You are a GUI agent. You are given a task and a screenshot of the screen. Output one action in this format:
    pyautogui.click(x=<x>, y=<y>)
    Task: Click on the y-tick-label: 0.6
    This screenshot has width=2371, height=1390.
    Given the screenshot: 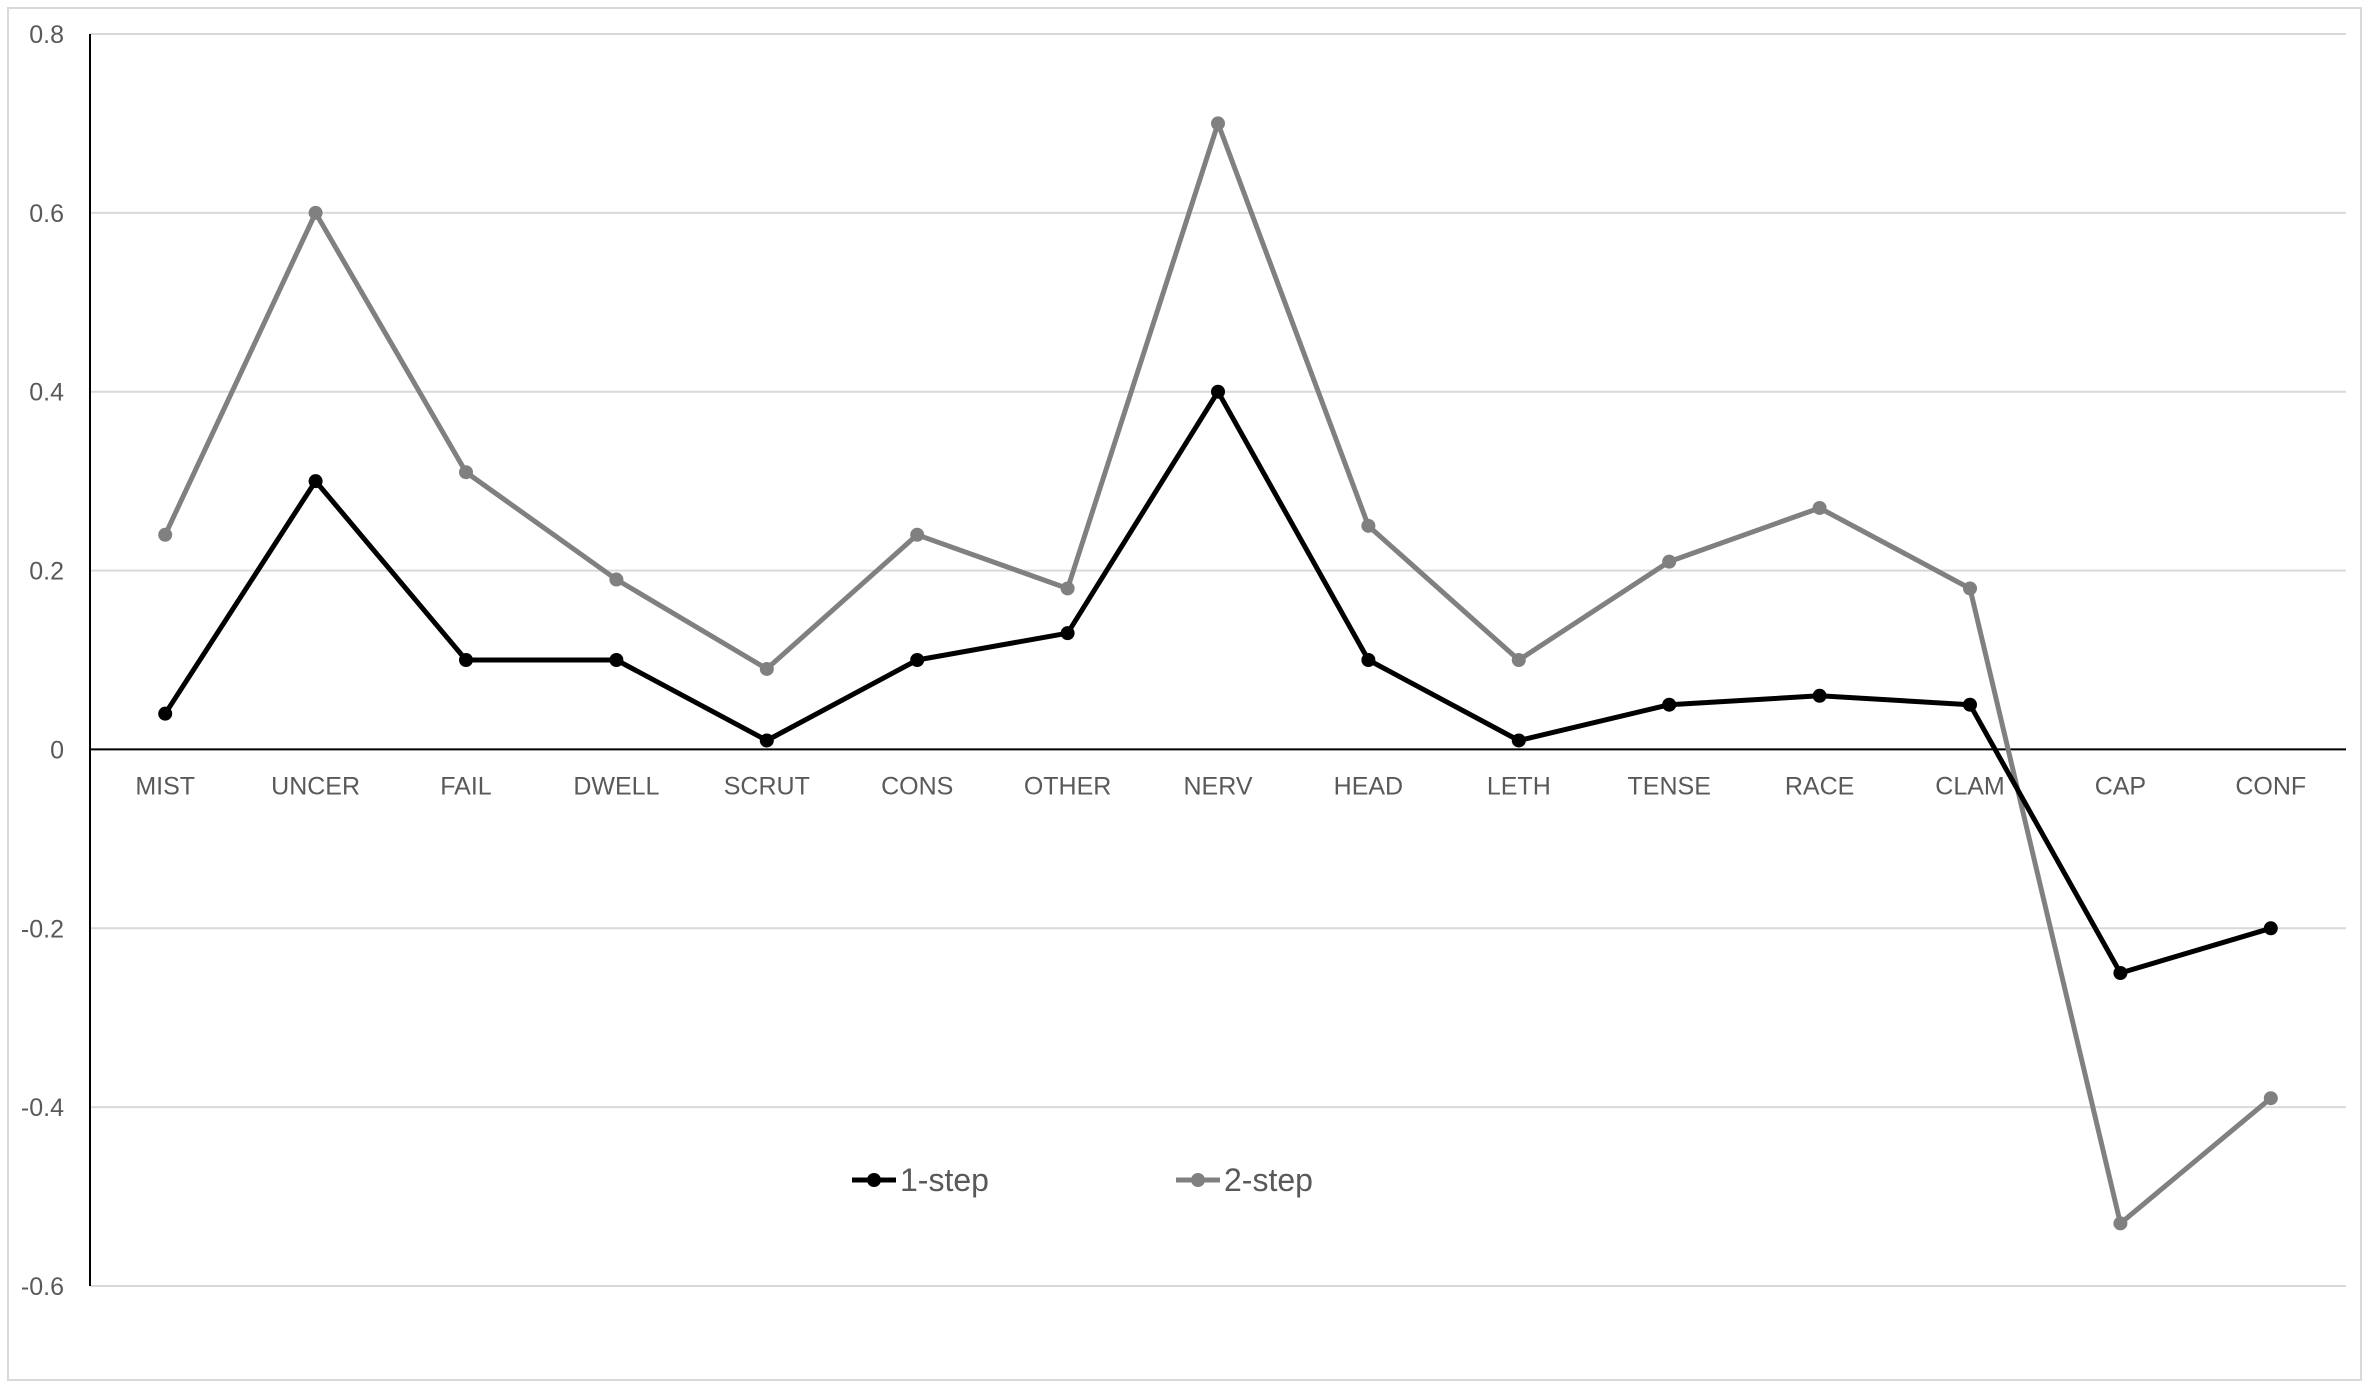 What is the action you would take?
    pyautogui.click(x=46, y=214)
    